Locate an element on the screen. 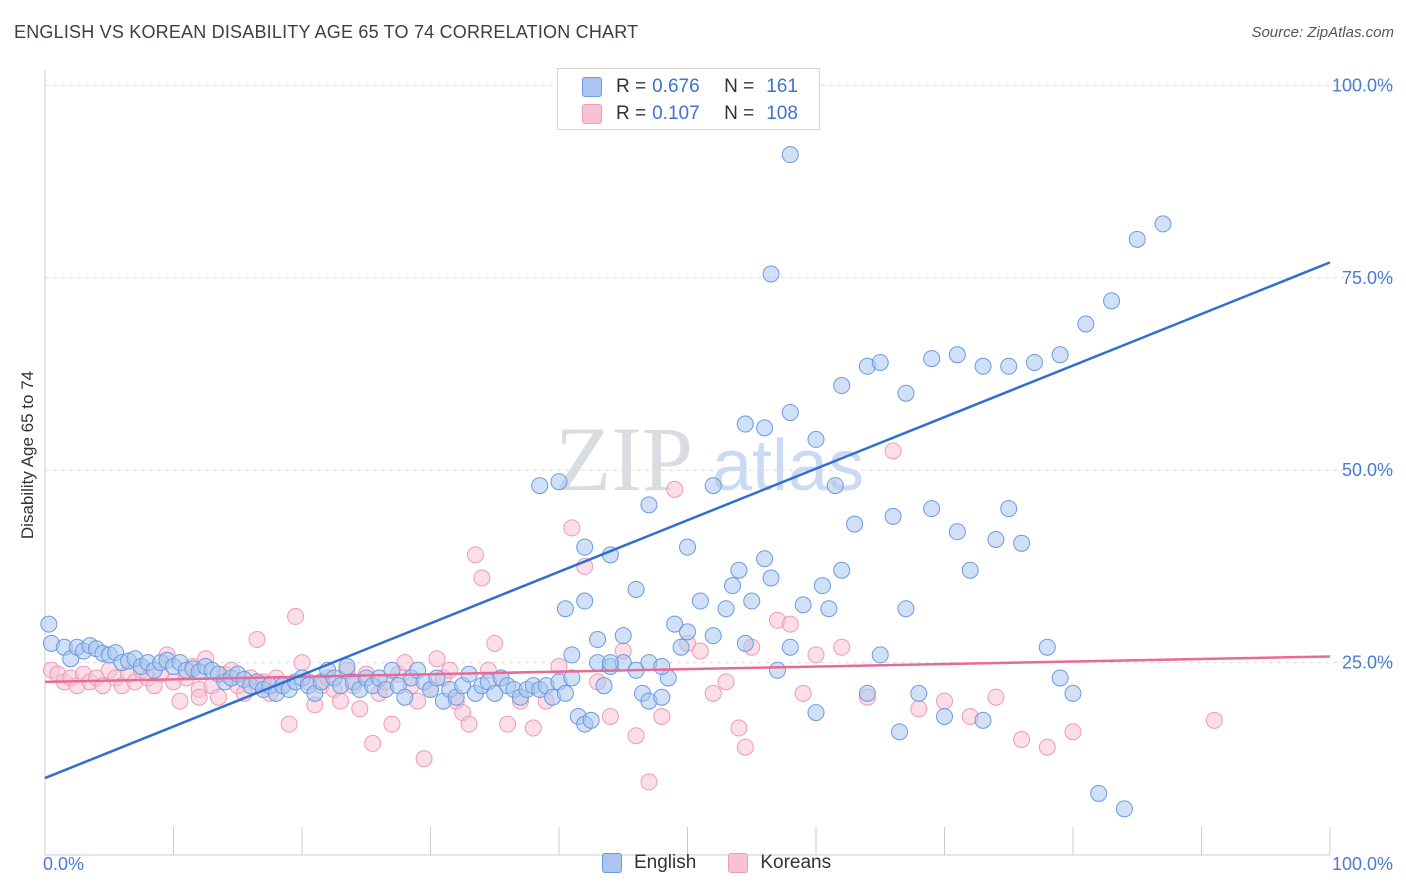  korean-swatch is located at coordinates (592, 114).